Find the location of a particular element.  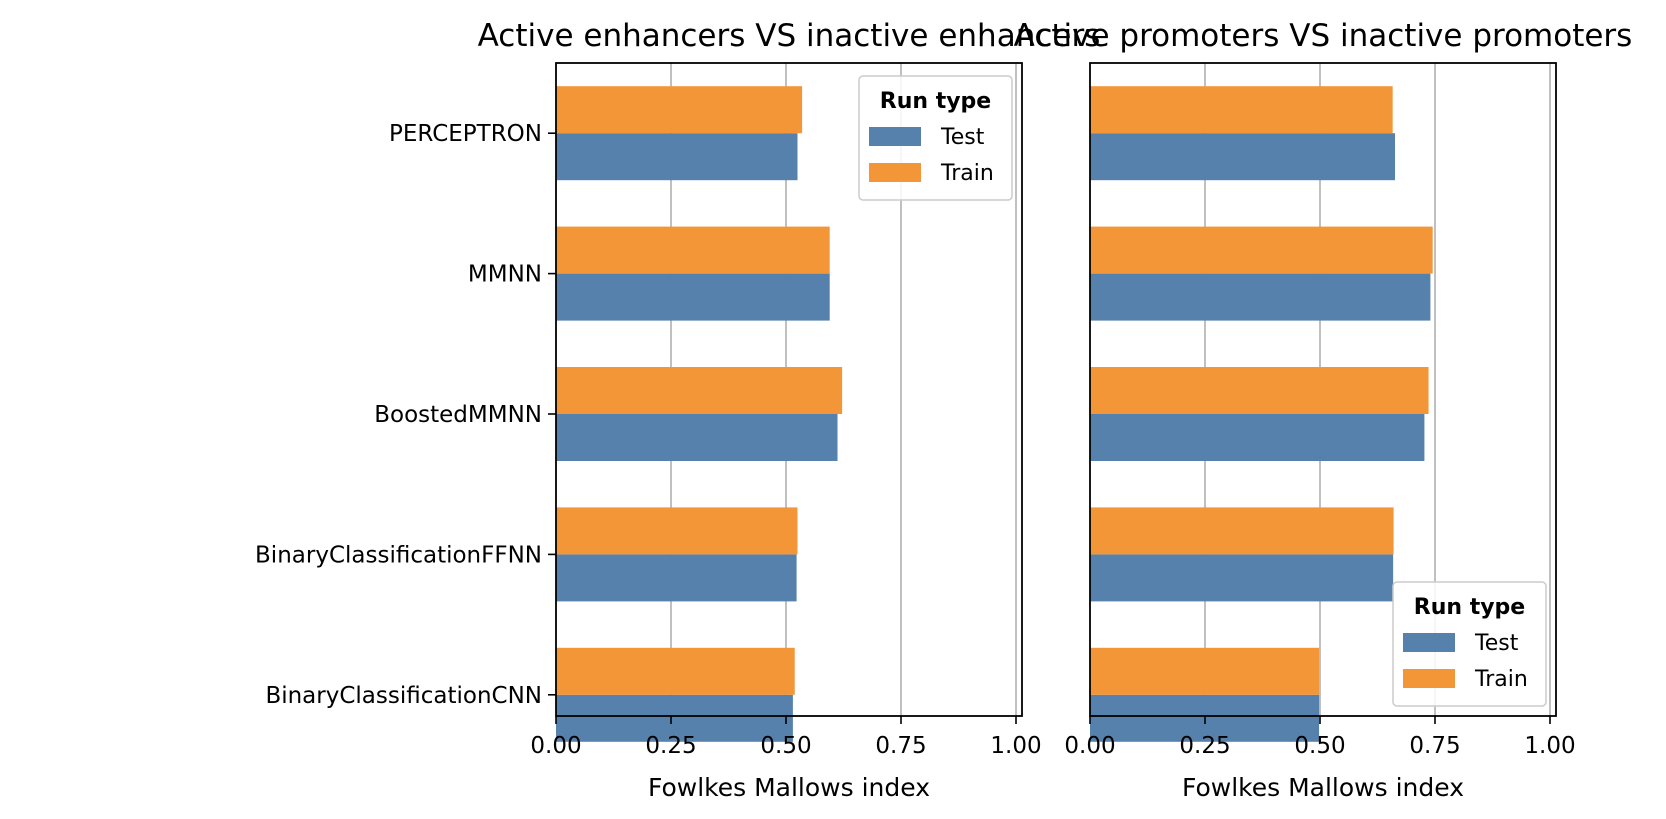

y-tick-label: PERCEPTRON is located at coordinates (465, 134).